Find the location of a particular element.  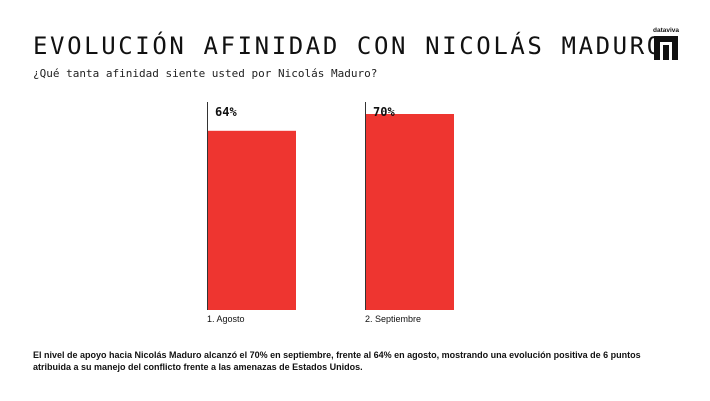

dataviva-logo: dataviva is located at coordinates (666, 44).